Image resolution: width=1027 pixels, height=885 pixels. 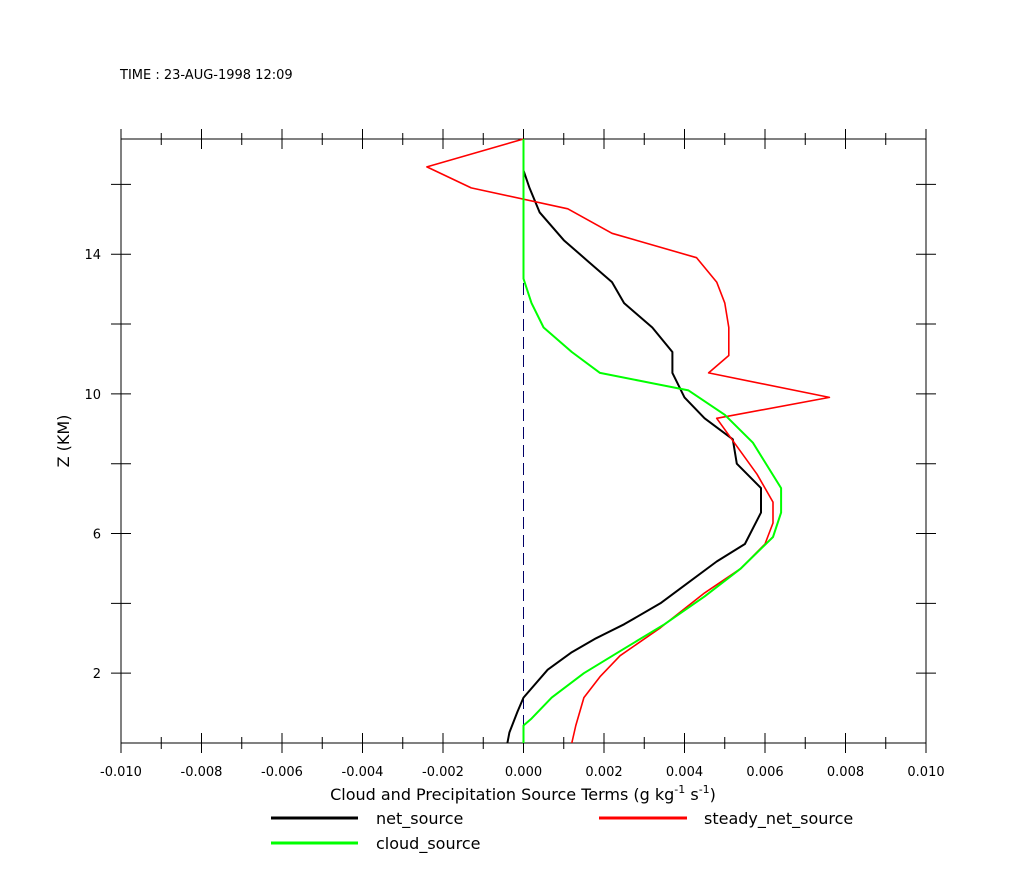 I want to click on x-tick-label: 0.008, so click(x=845, y=772).